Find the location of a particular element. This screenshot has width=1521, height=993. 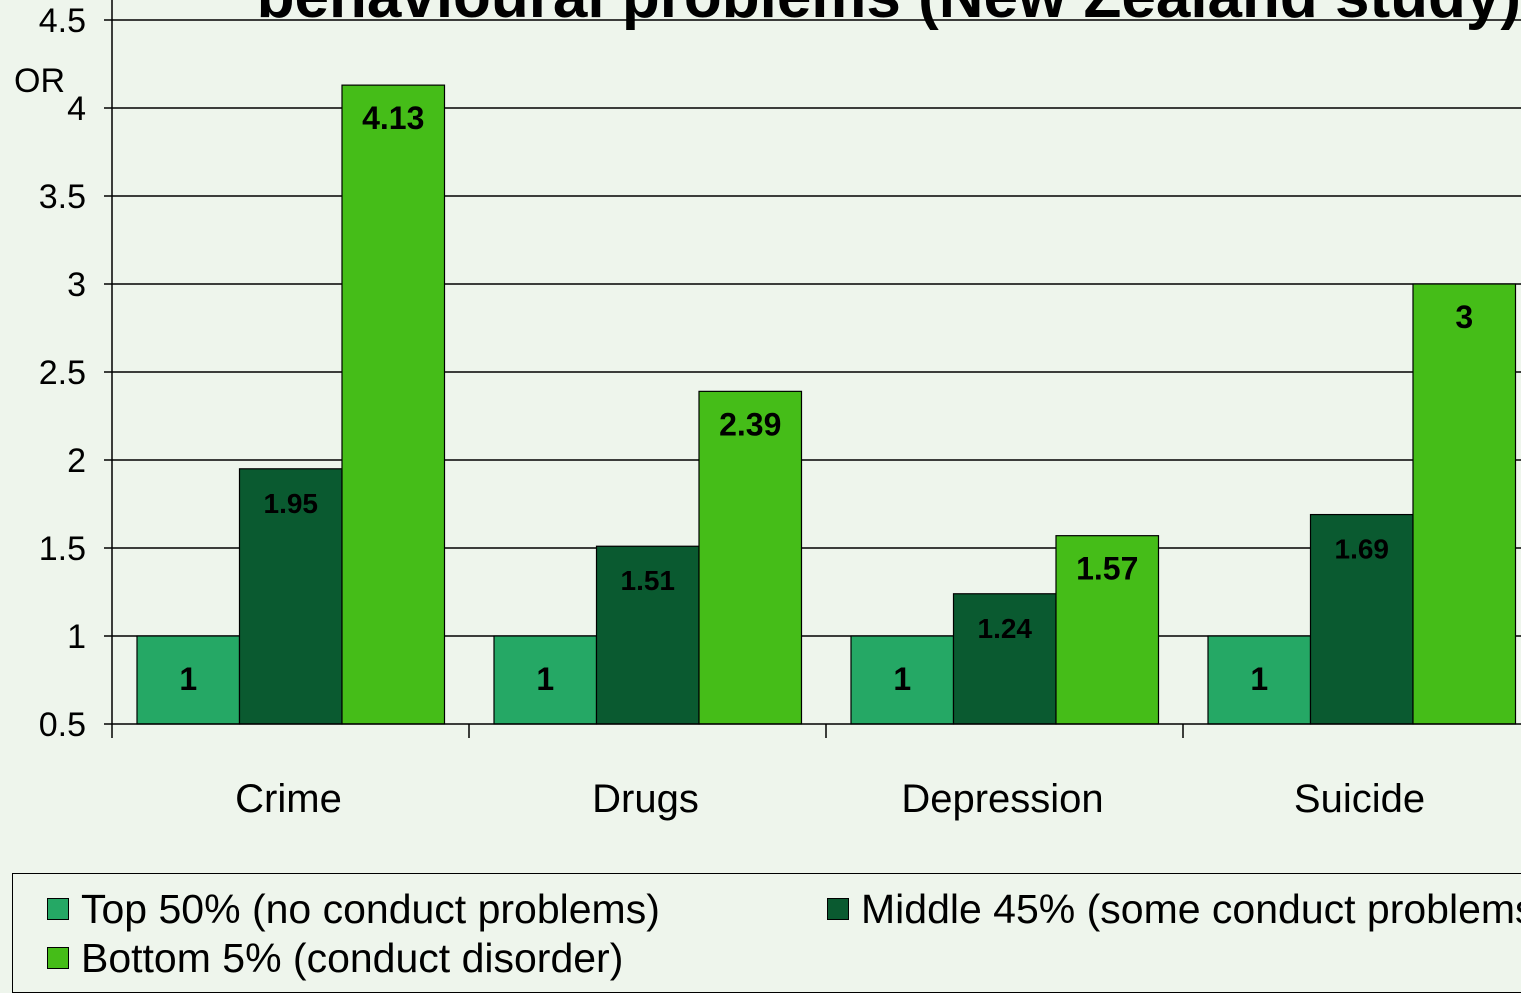

y-tick-label: 4.5 is located at coordinates (62, 21).